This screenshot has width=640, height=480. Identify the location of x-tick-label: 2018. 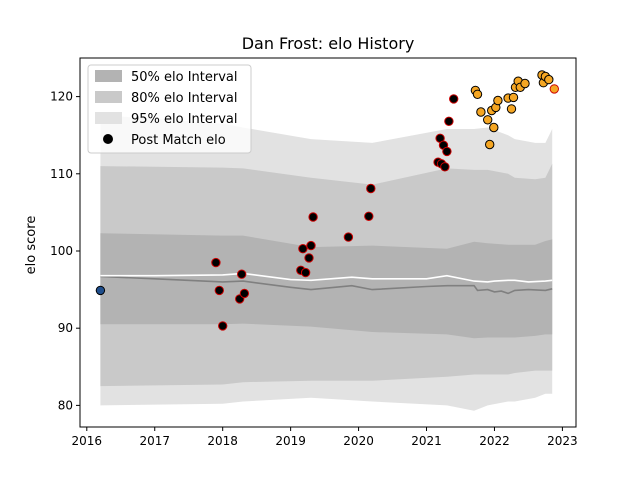
(222, 441).